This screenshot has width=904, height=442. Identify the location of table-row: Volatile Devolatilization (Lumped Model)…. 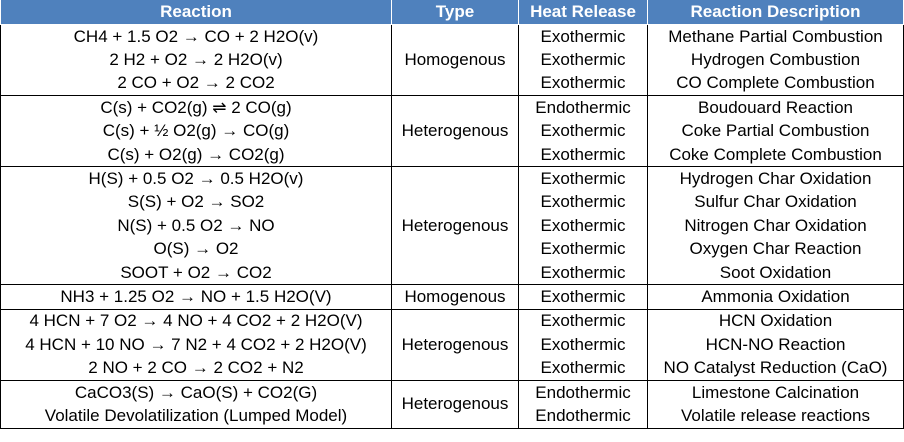
(452, 416).